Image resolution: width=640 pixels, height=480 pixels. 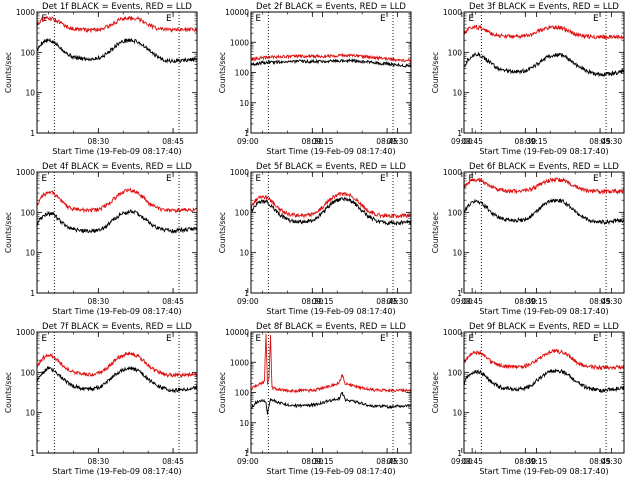 I want to click on chart-title: Det 3f BLACK = Events, RED = LLD, so click(x=544, y=7).